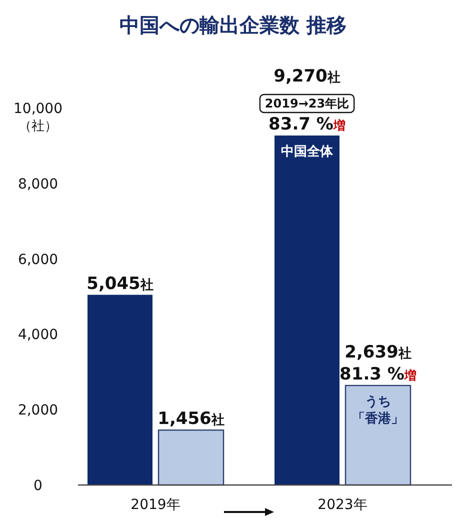  What do you see at coordinates (378, 352) in the screenshot?
I see `data-label: 2,639社` at bounding box center [378, 352].